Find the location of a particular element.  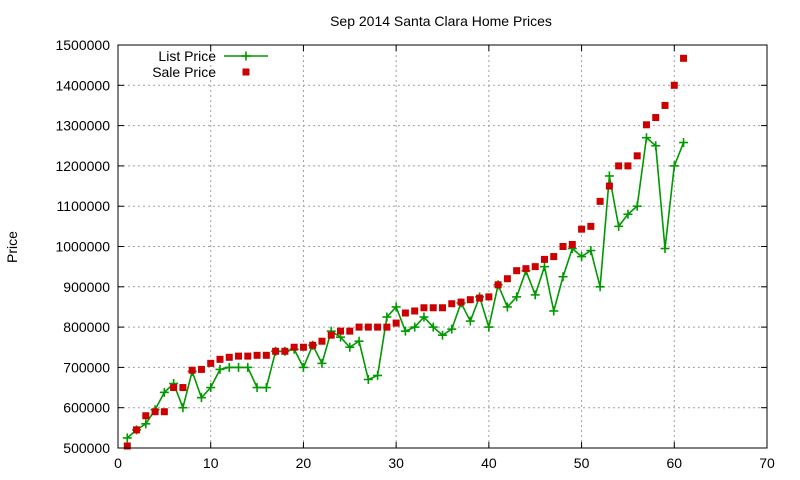

x-tick-label: 30 is located at coordinates (396, 463).